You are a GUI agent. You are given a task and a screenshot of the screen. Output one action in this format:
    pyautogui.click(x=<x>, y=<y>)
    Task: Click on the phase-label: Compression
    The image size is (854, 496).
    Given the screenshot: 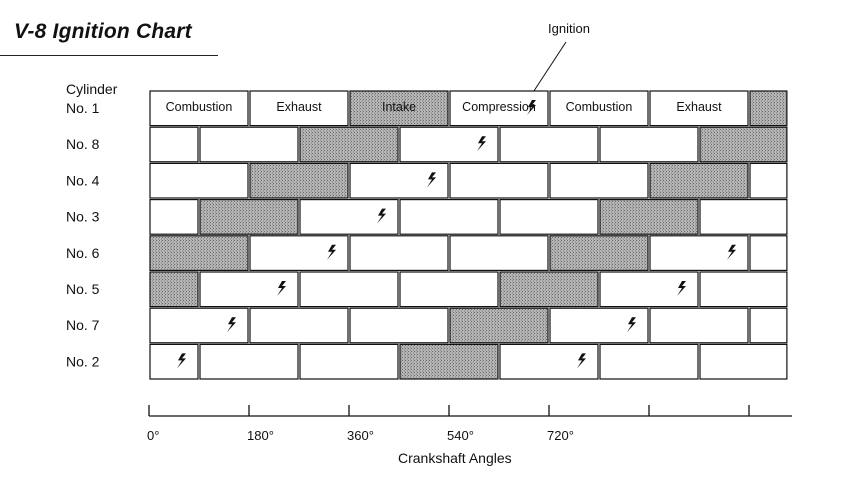 What is the action you would take?
    pyautogui.click(x=499, y=107)
    